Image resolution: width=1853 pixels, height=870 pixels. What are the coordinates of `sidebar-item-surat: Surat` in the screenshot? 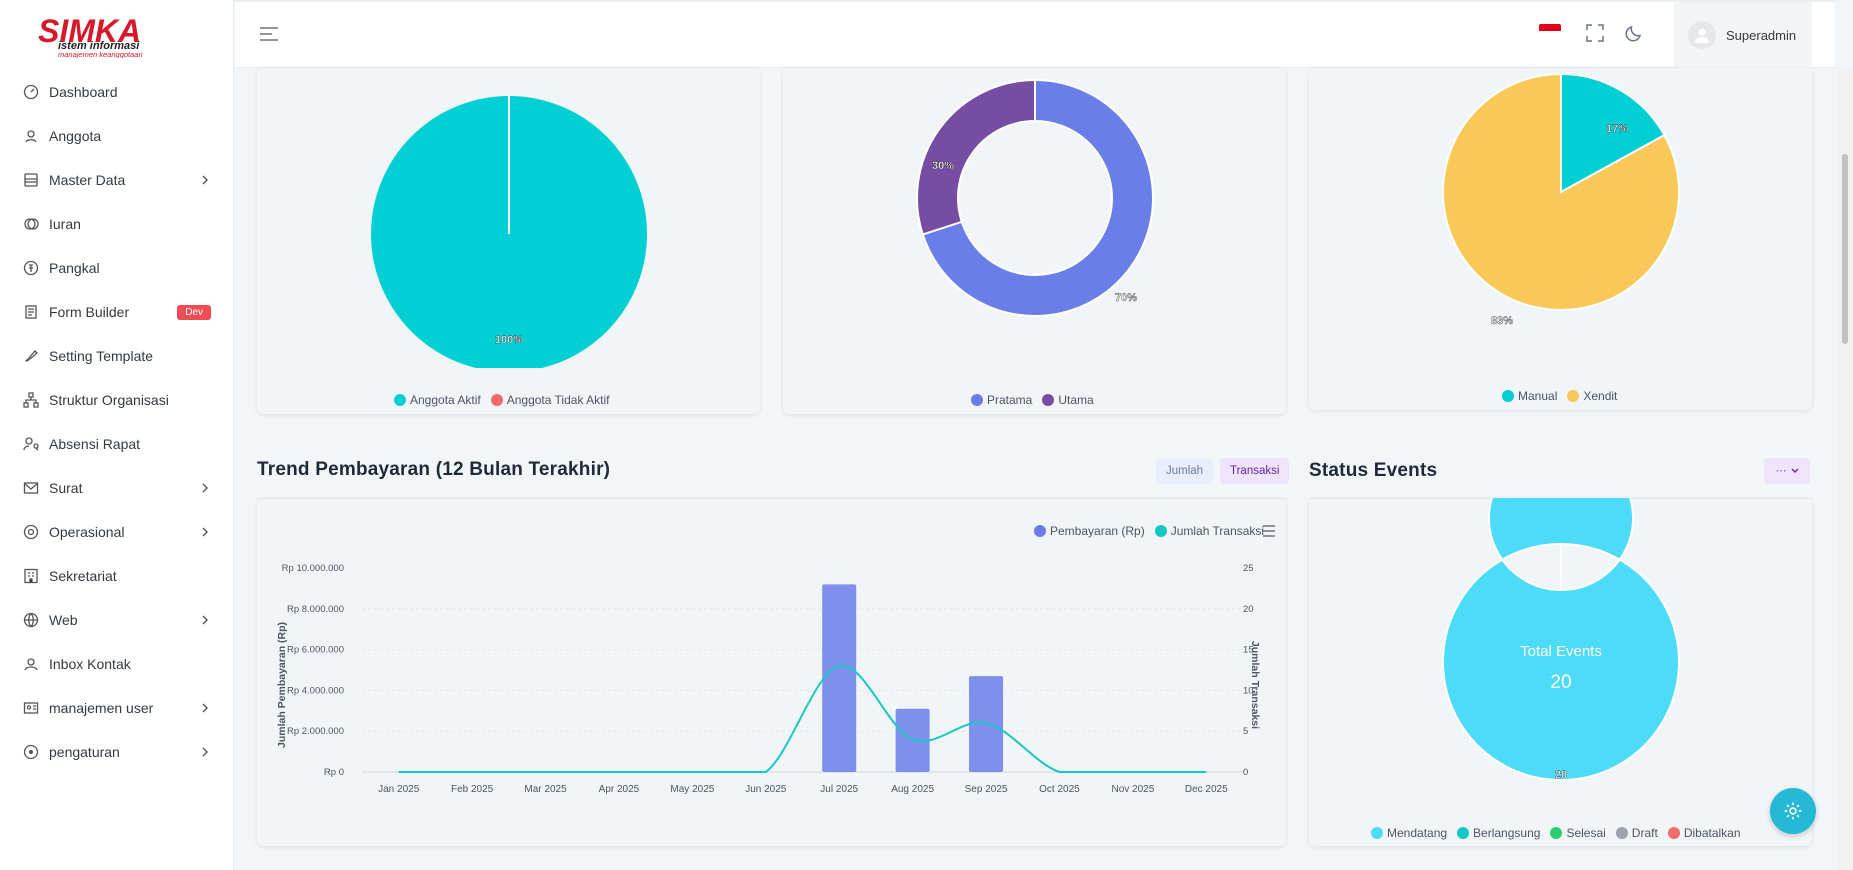 It's located at (116, 488).